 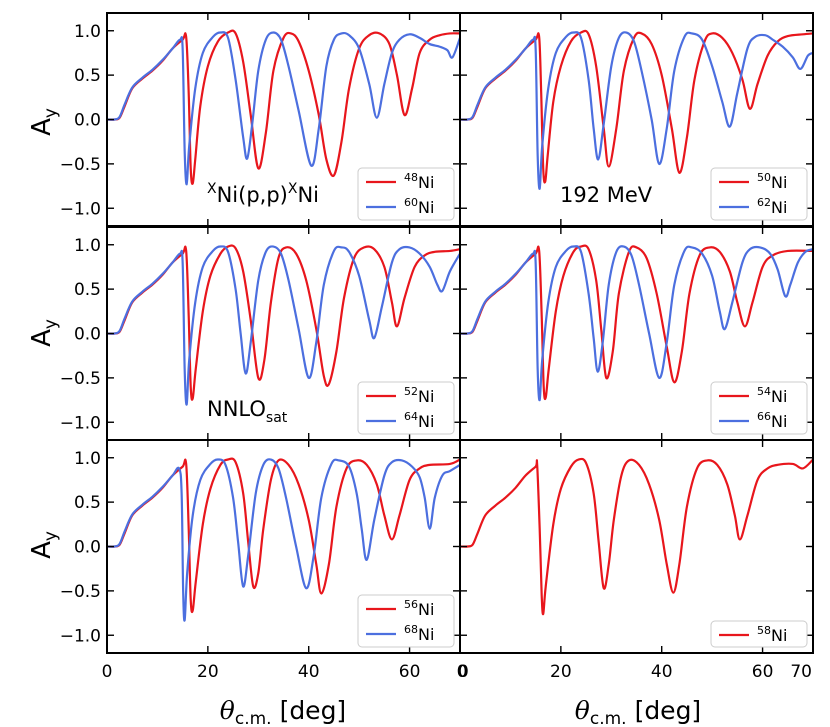 I want to click on legend: 58Ni, so click(x=759, y=634).